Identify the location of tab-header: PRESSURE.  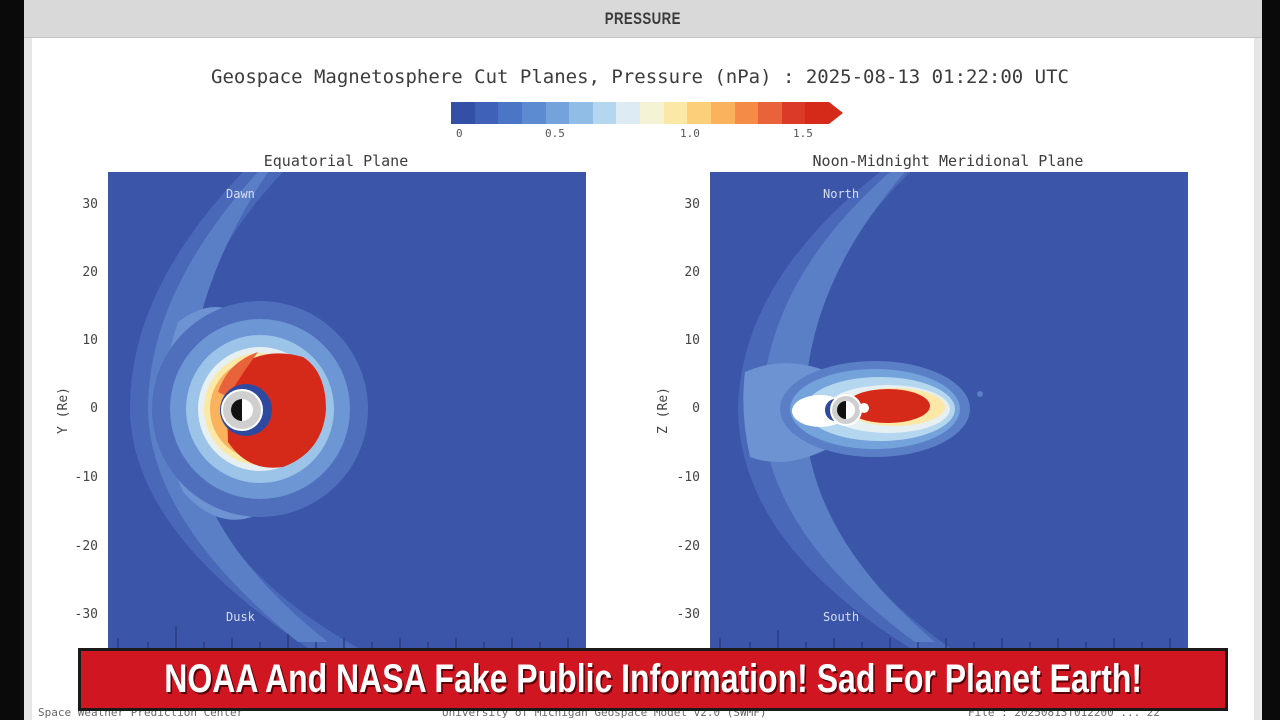
(643, 19).